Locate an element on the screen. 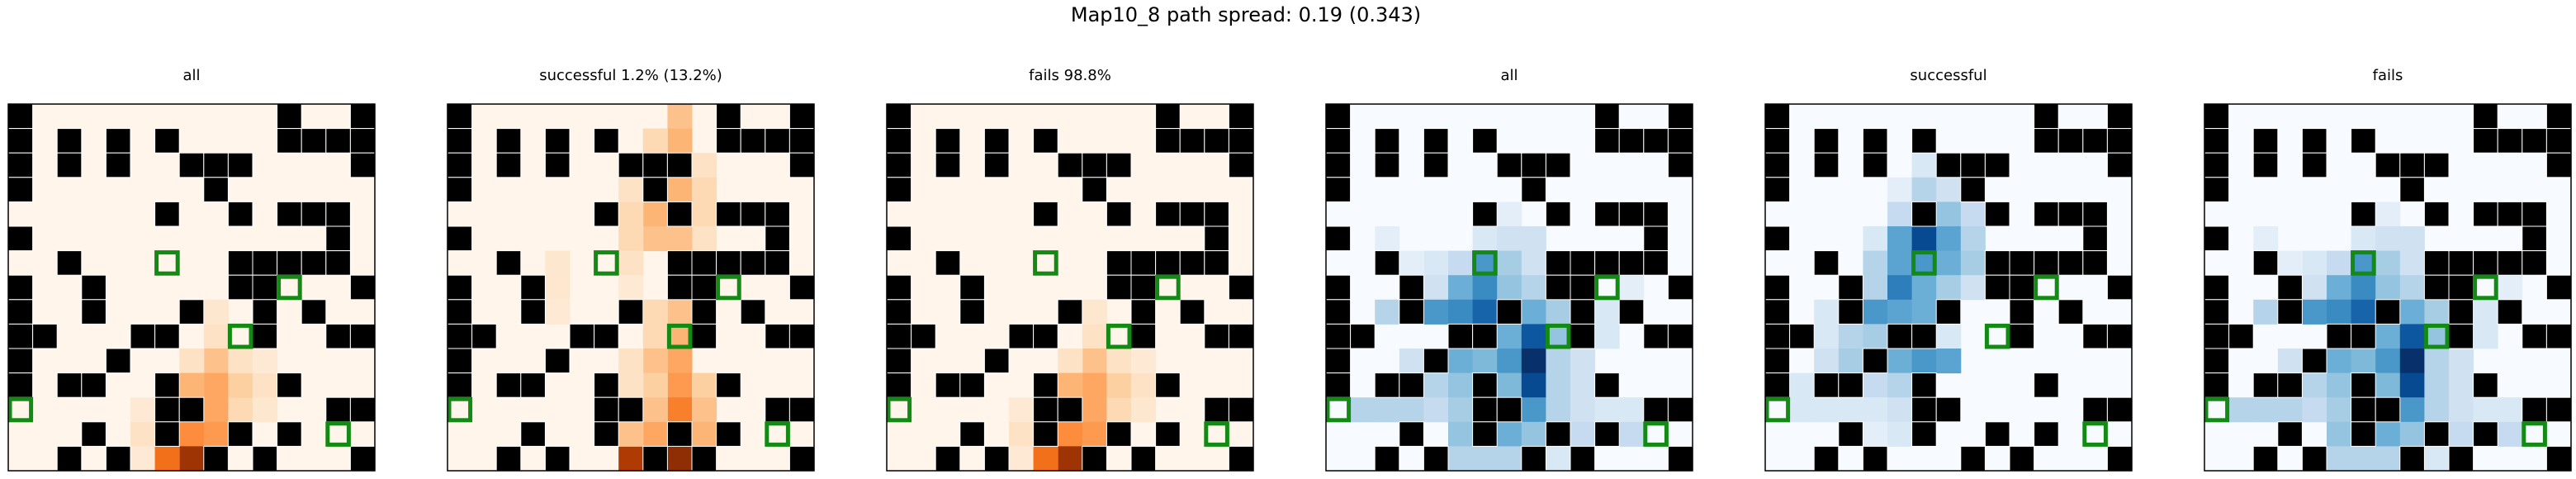  panel-title: fails 98.8% is located at coordinates (1070, 76).